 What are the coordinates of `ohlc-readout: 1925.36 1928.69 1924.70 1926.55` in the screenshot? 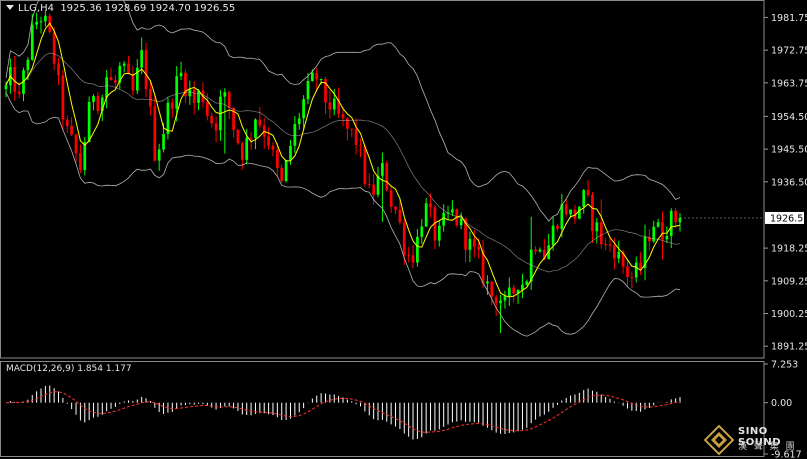 It's located at (148, 8).